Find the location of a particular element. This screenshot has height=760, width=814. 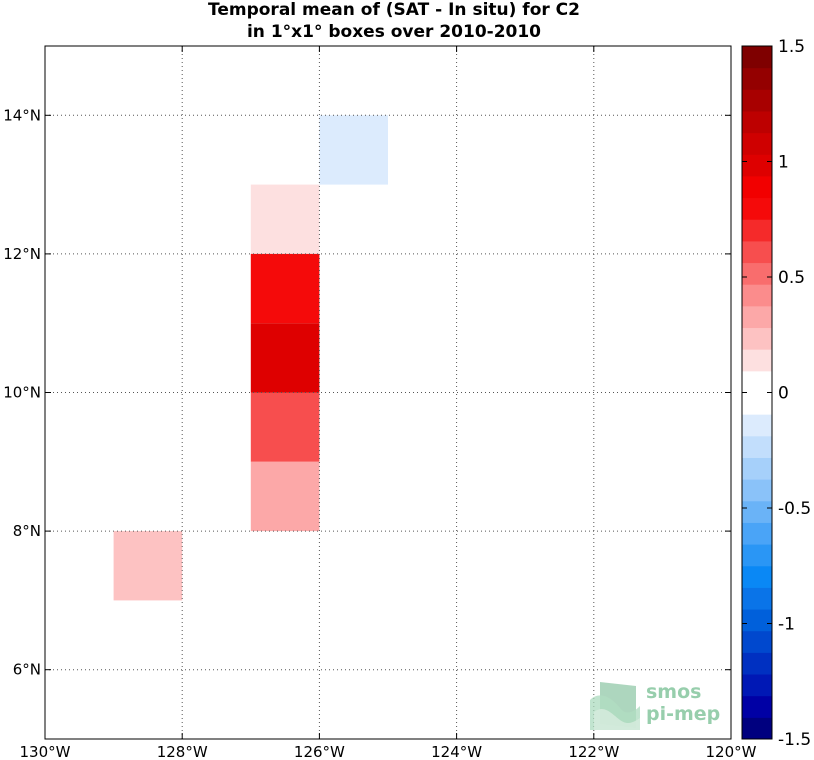

x-tick-label-1: 128°W is located at coordinates (182, 751).